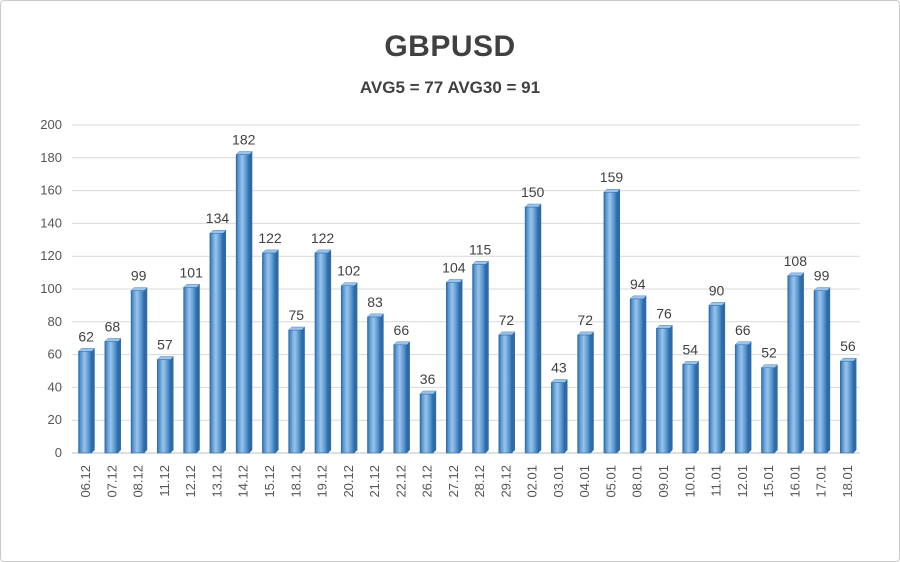 The width and height of the screenshot is (900, 562). Describe the element at coordinates (138, 481) in the screenshot. I see `x-tick-label: 08.12` at that location.